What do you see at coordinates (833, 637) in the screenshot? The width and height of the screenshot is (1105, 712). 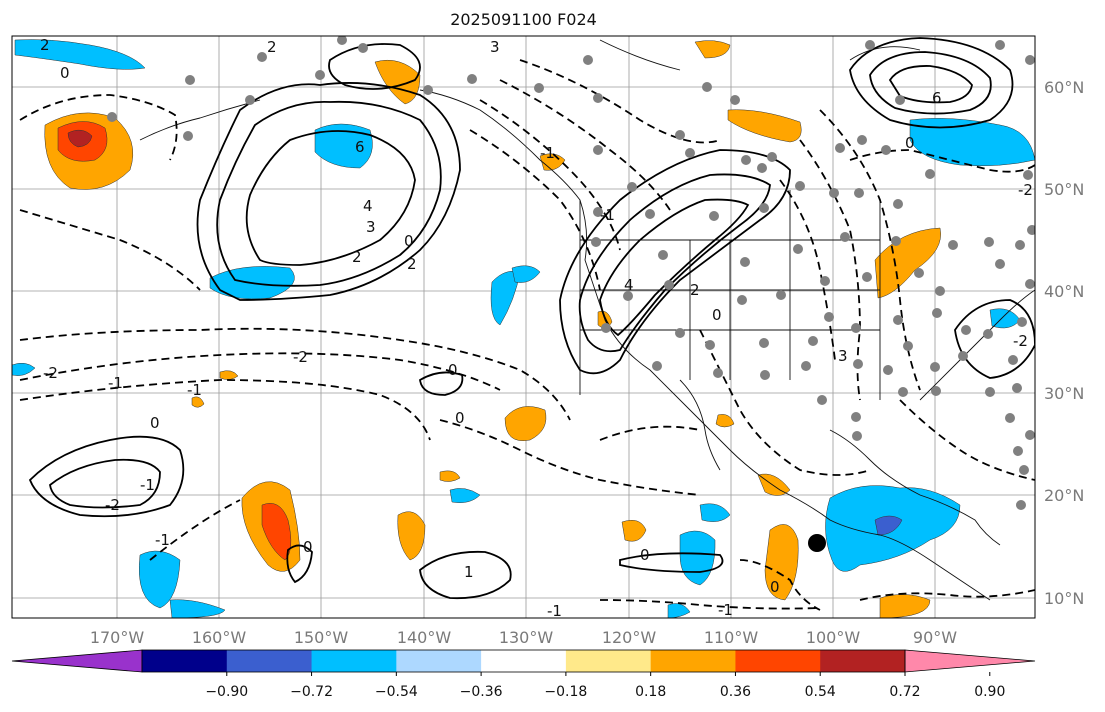 I see `lon-label: 100°W` at bounding box center [833, 637].